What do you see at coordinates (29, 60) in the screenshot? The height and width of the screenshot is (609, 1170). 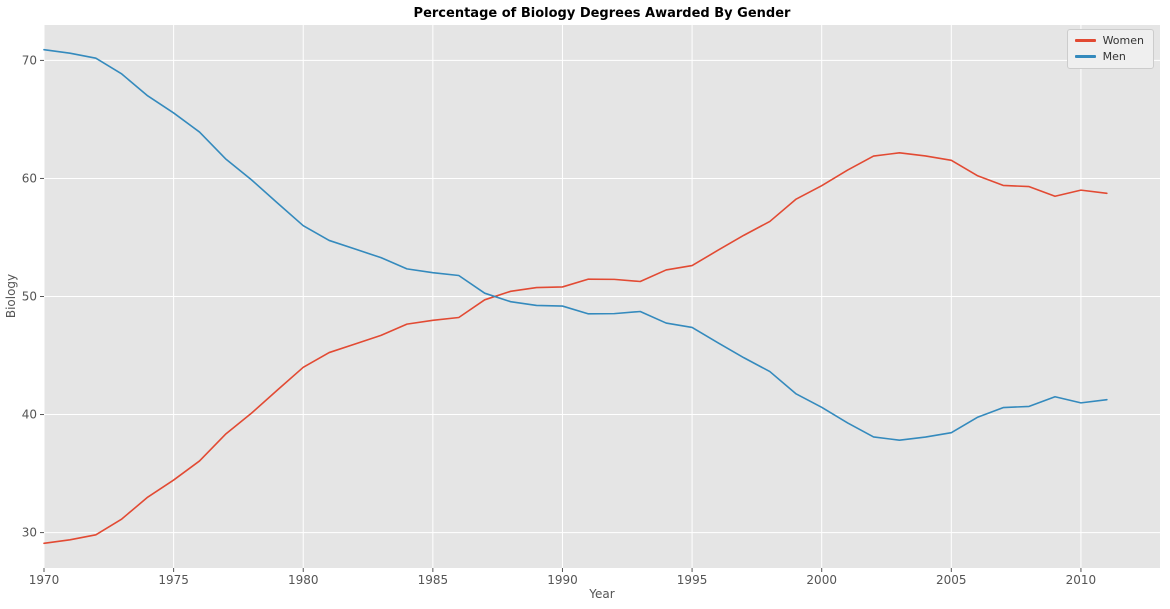 I see `y-tick-label: 70` at bounding box center [29, 60].